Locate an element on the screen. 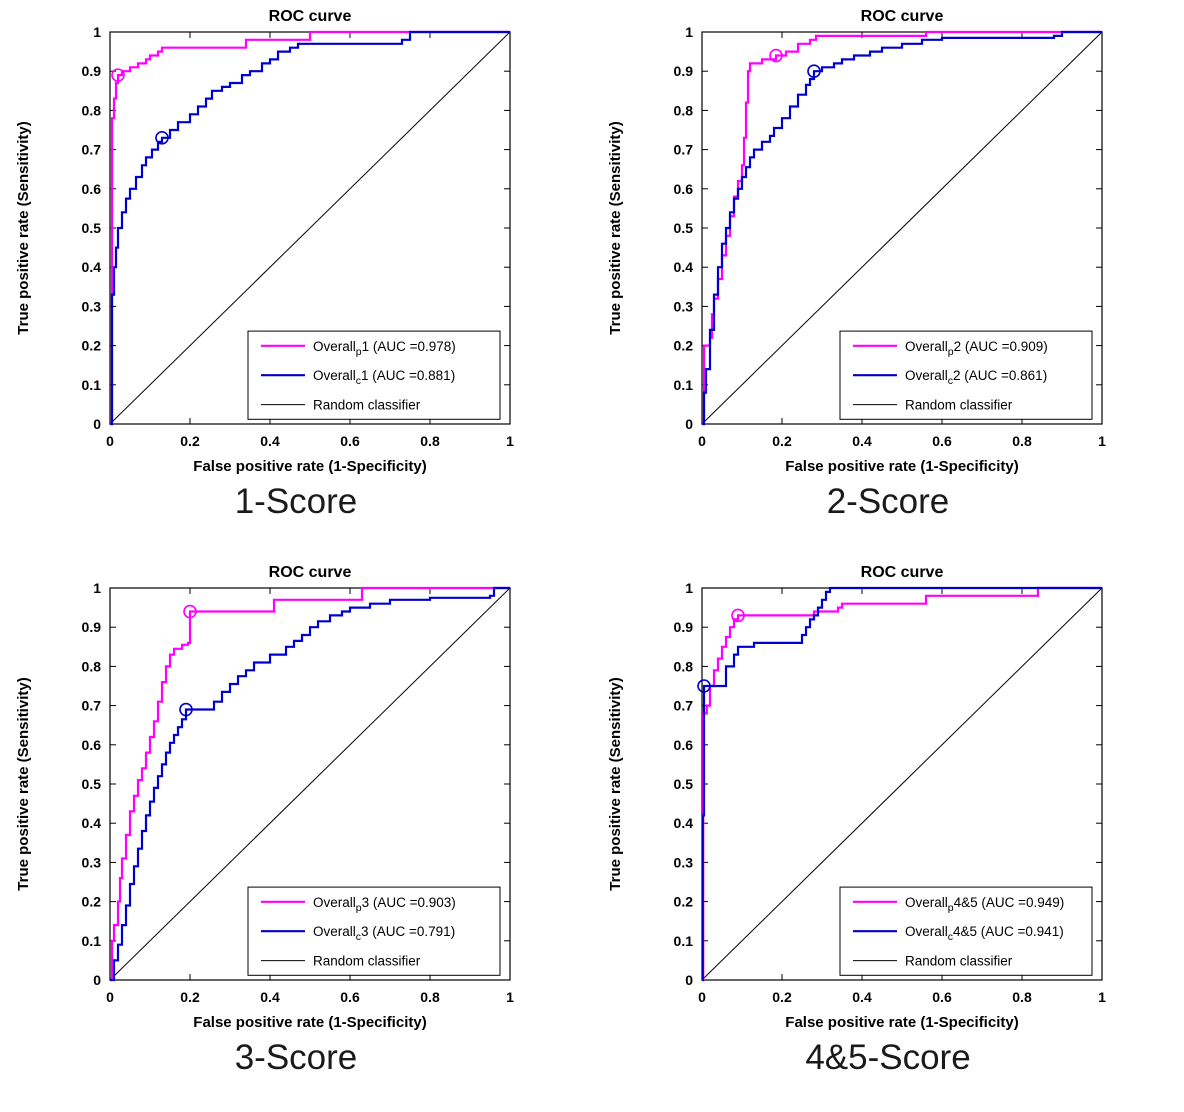 The height and width of the screenshot is (1112, 1184). roc-curve-p1 is located at coordinates (310, 228).